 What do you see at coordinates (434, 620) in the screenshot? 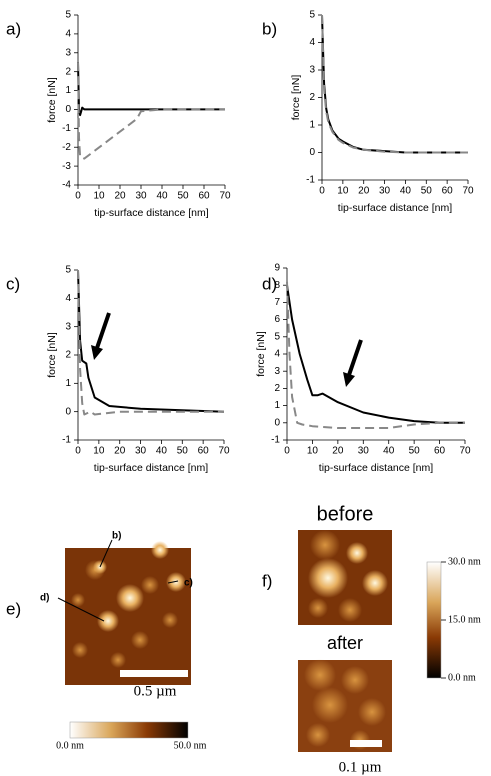
I see `colorbar-f` at bounding box center [434, 620].